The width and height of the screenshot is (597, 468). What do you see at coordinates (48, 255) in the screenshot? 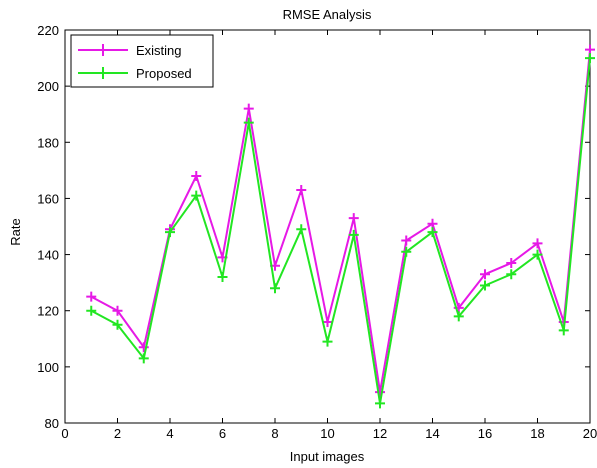
I see `y-tick-label: 140` at bounding box center [48, 255].